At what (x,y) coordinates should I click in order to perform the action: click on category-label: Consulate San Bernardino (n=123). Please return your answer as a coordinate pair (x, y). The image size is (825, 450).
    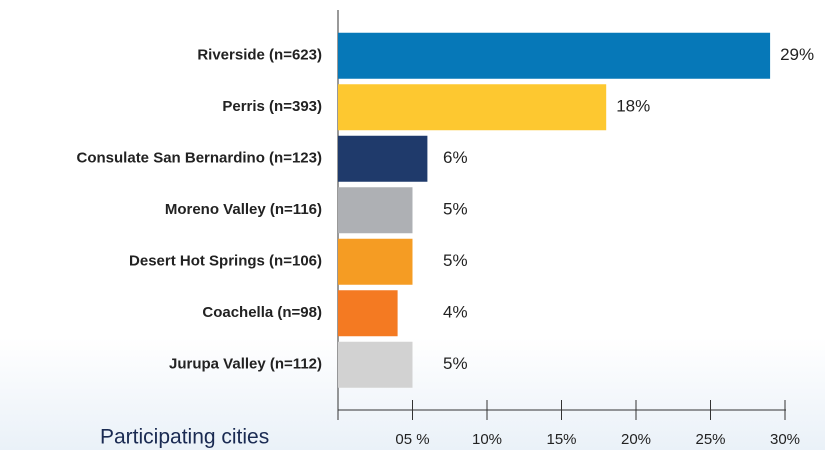
    Looking at the image, I should click on (199, 158).